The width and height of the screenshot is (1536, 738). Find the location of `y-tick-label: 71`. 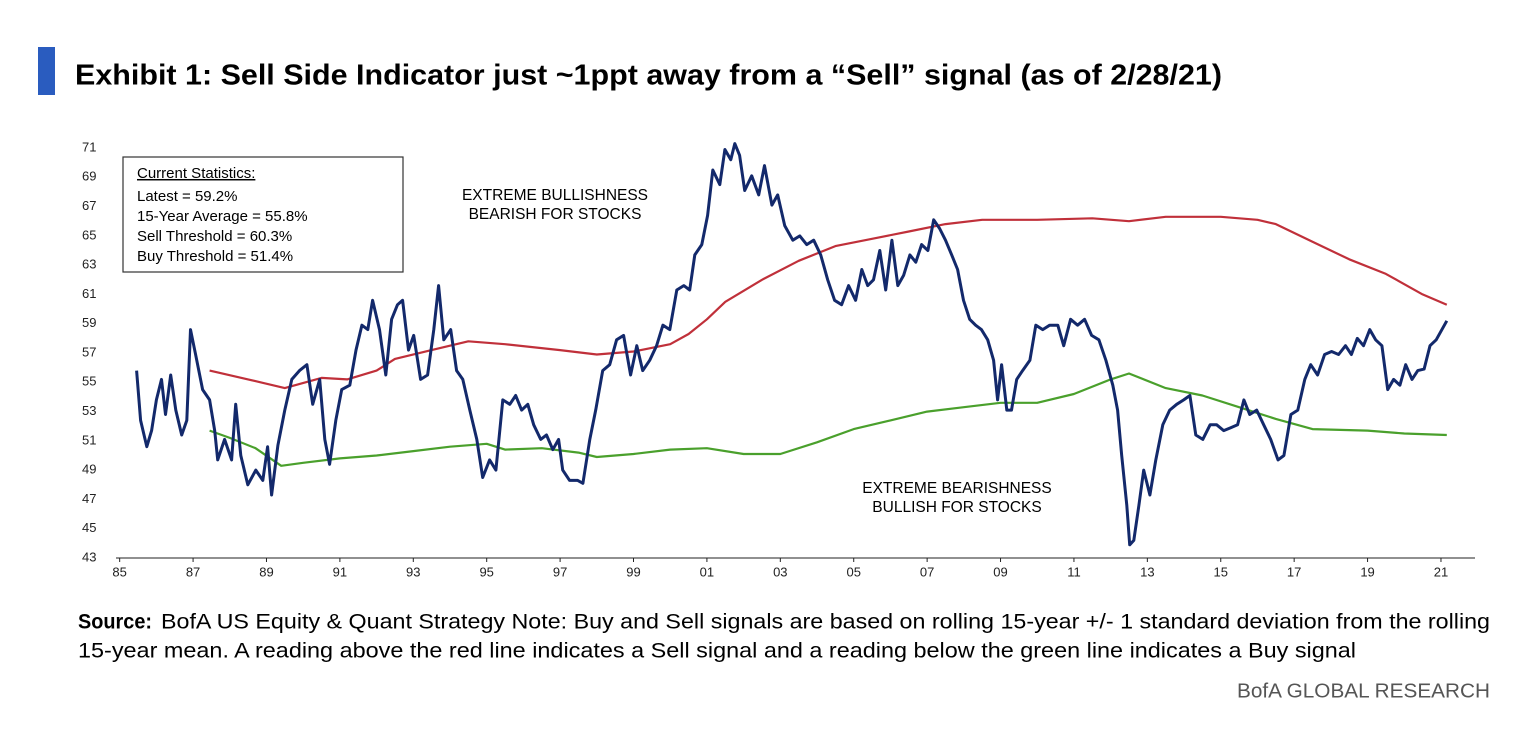

y-tick-label: 71 is located at coordinates (89, 146).